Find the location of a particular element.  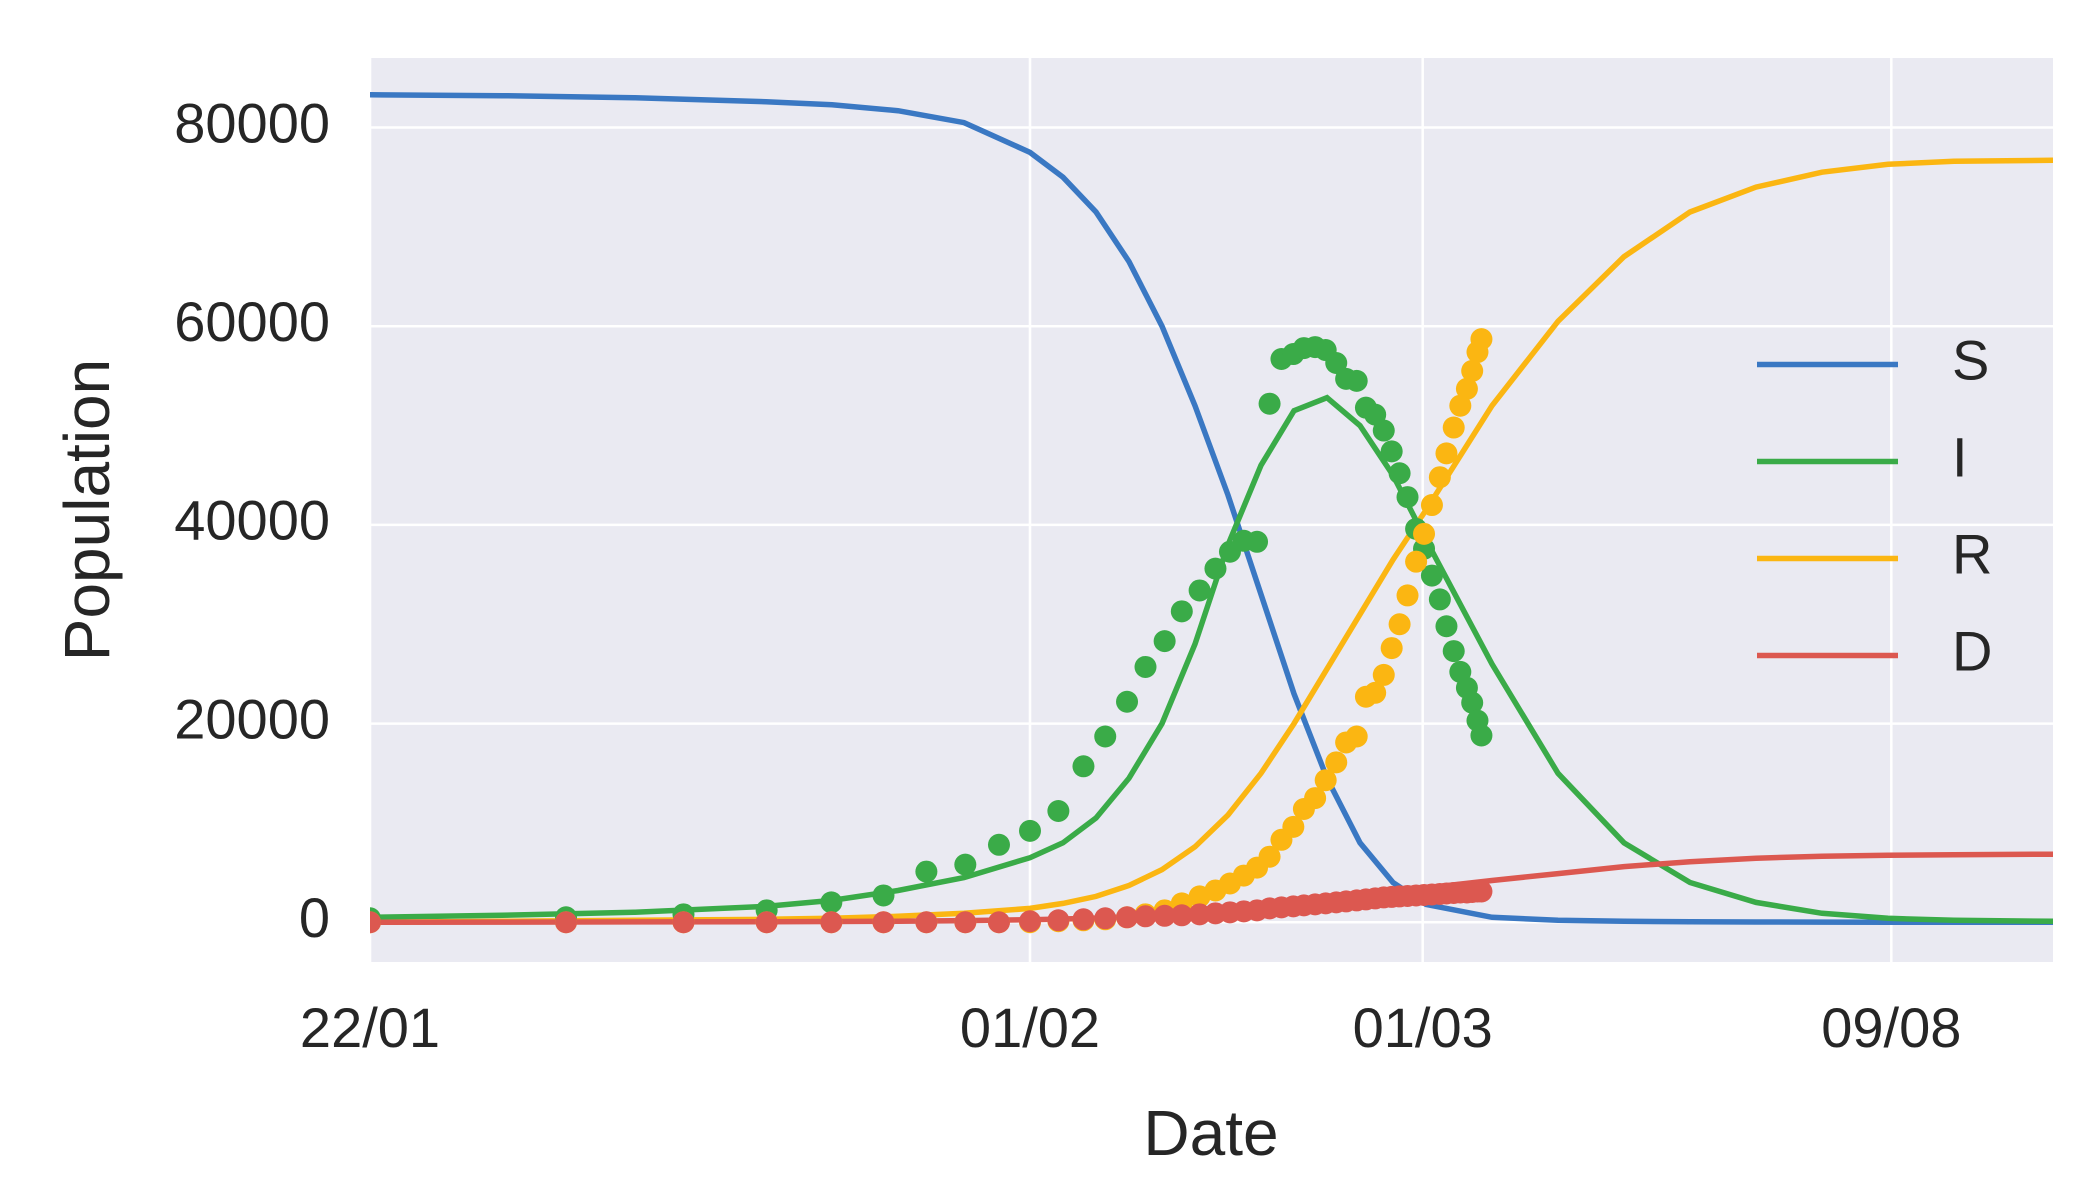

y-tick-label: 80000 is located at coordinates (252, 122).